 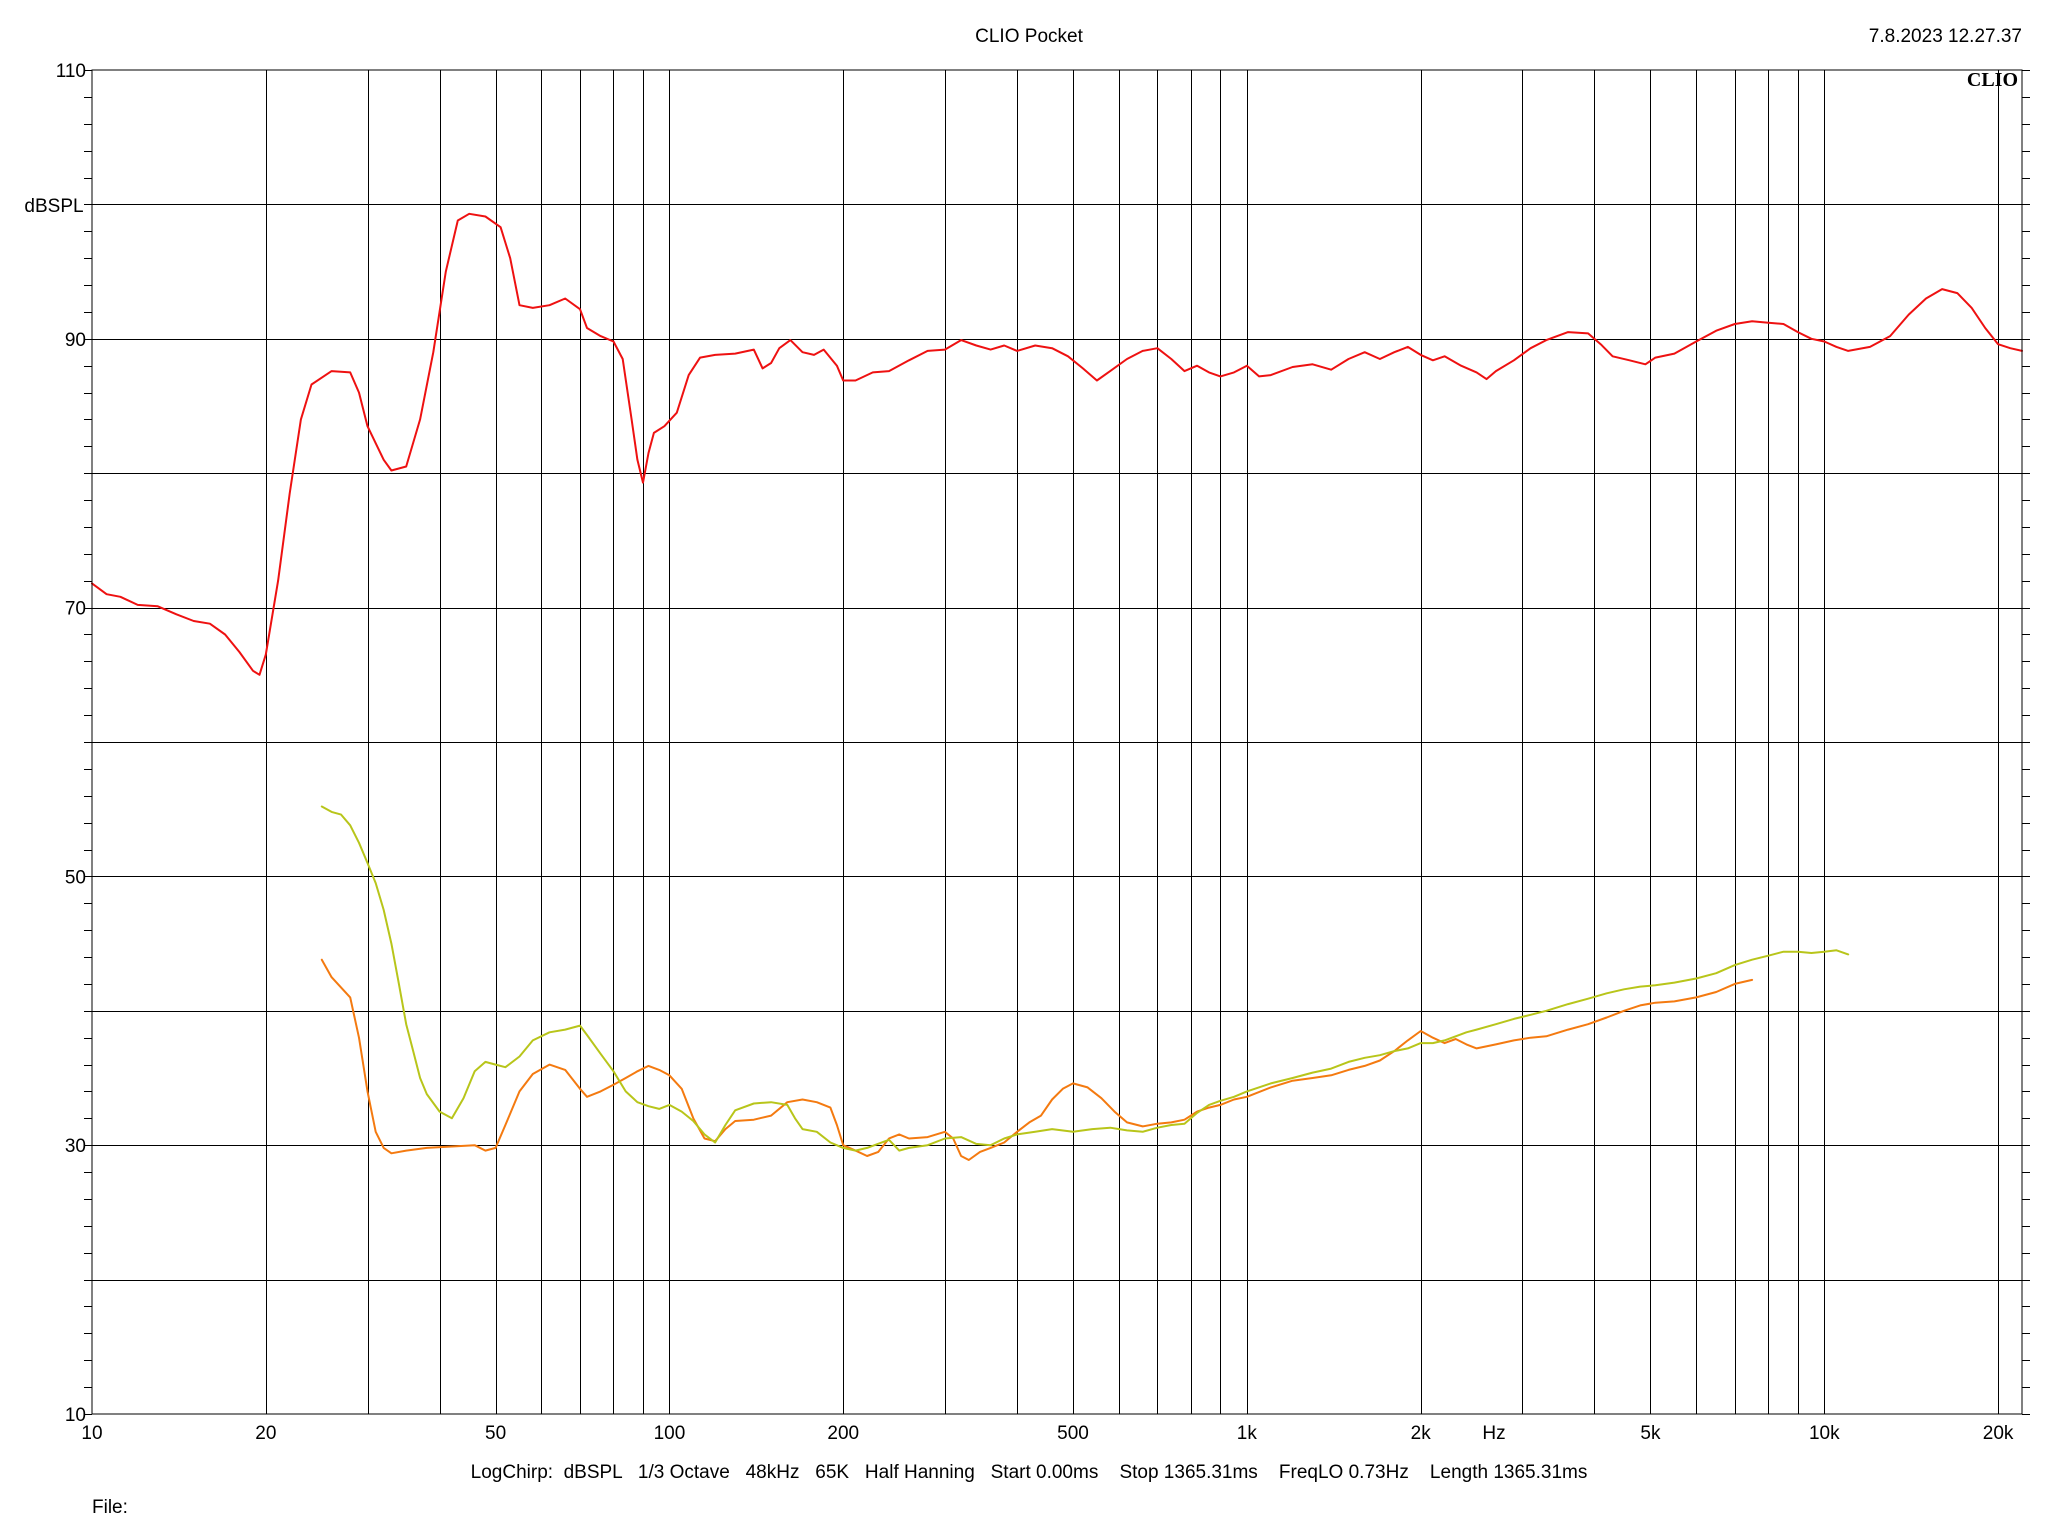 What do you see at coordinates (1992, 80) in the screenshot?
I see `brand-logo: CLIO` at bounding box center [1992, 80].